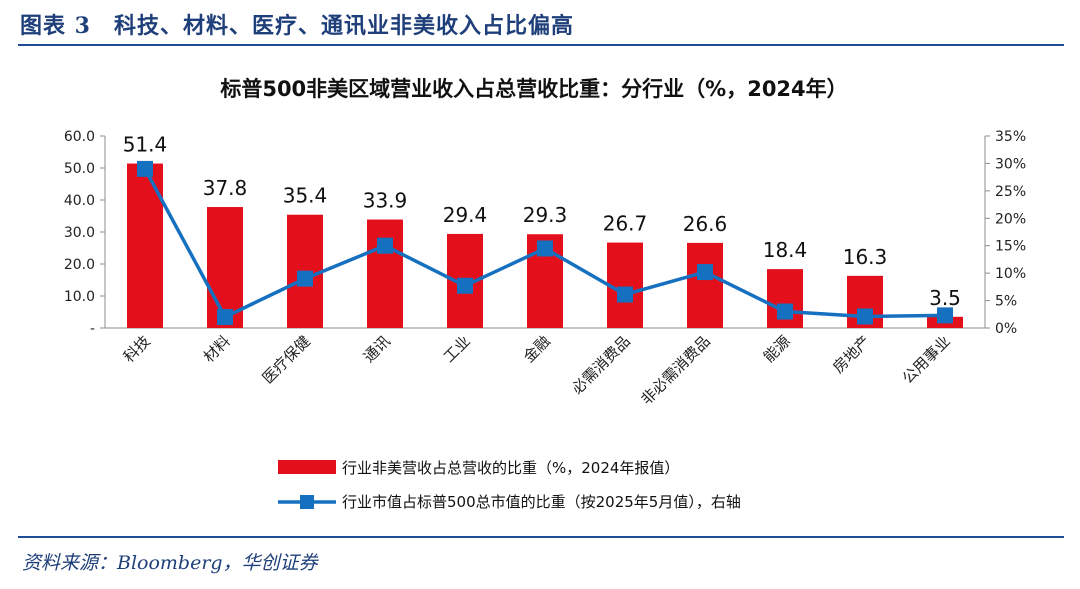  What do you see at coordinates (785, 250) in the screenshot?
I see `bar-data-label: 18.4` at bounding box center [785, 250].